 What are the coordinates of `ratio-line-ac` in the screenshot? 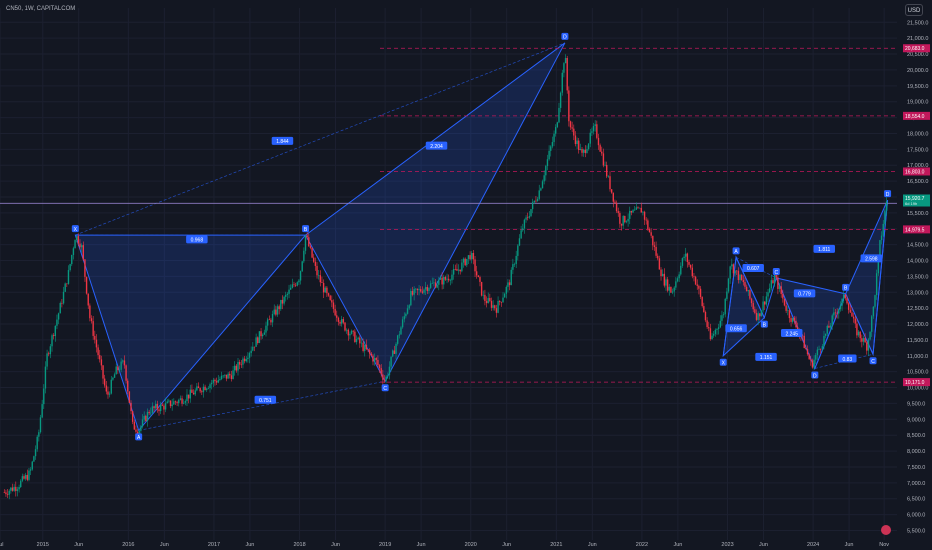 It's located at (262, 405).